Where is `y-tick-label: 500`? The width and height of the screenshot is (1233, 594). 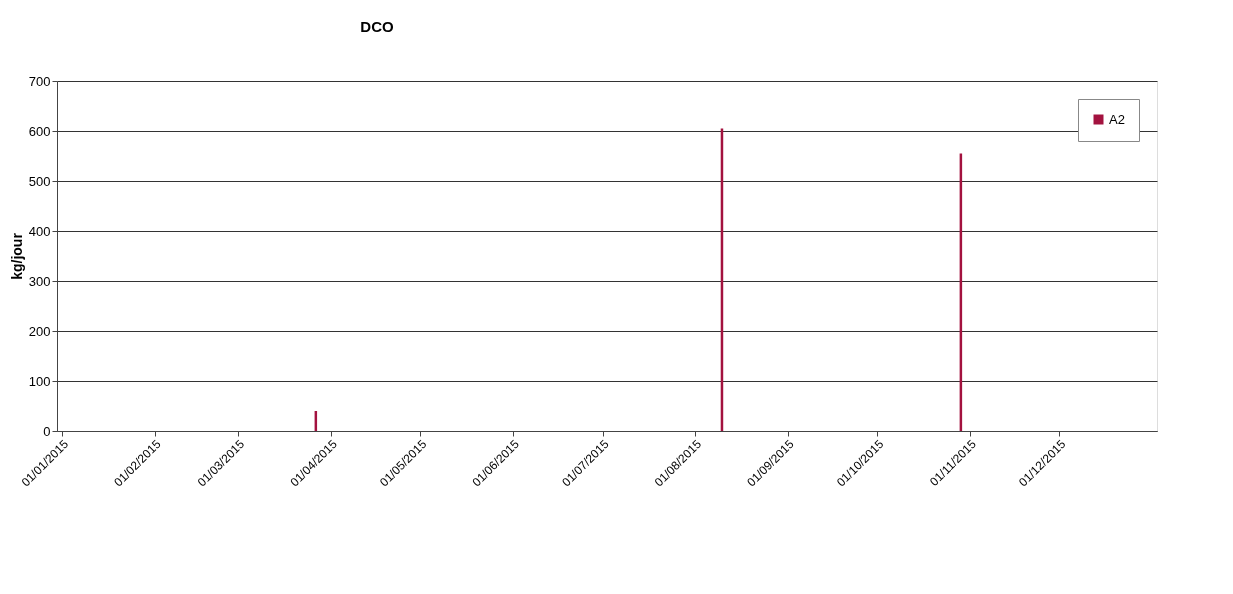
y-tick-label: 500 is located at coordinates (39, 181).